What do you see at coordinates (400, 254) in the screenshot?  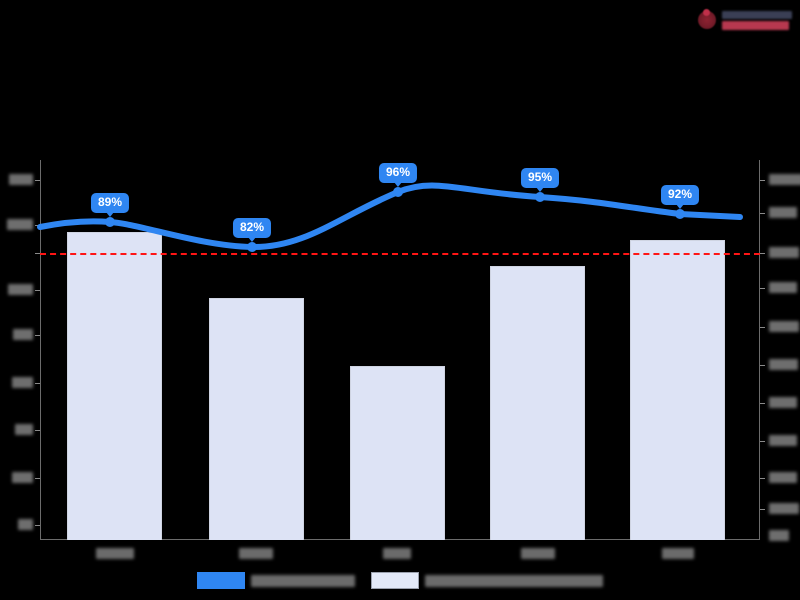 I see `threshold-line` at bounding box center [400, 254].